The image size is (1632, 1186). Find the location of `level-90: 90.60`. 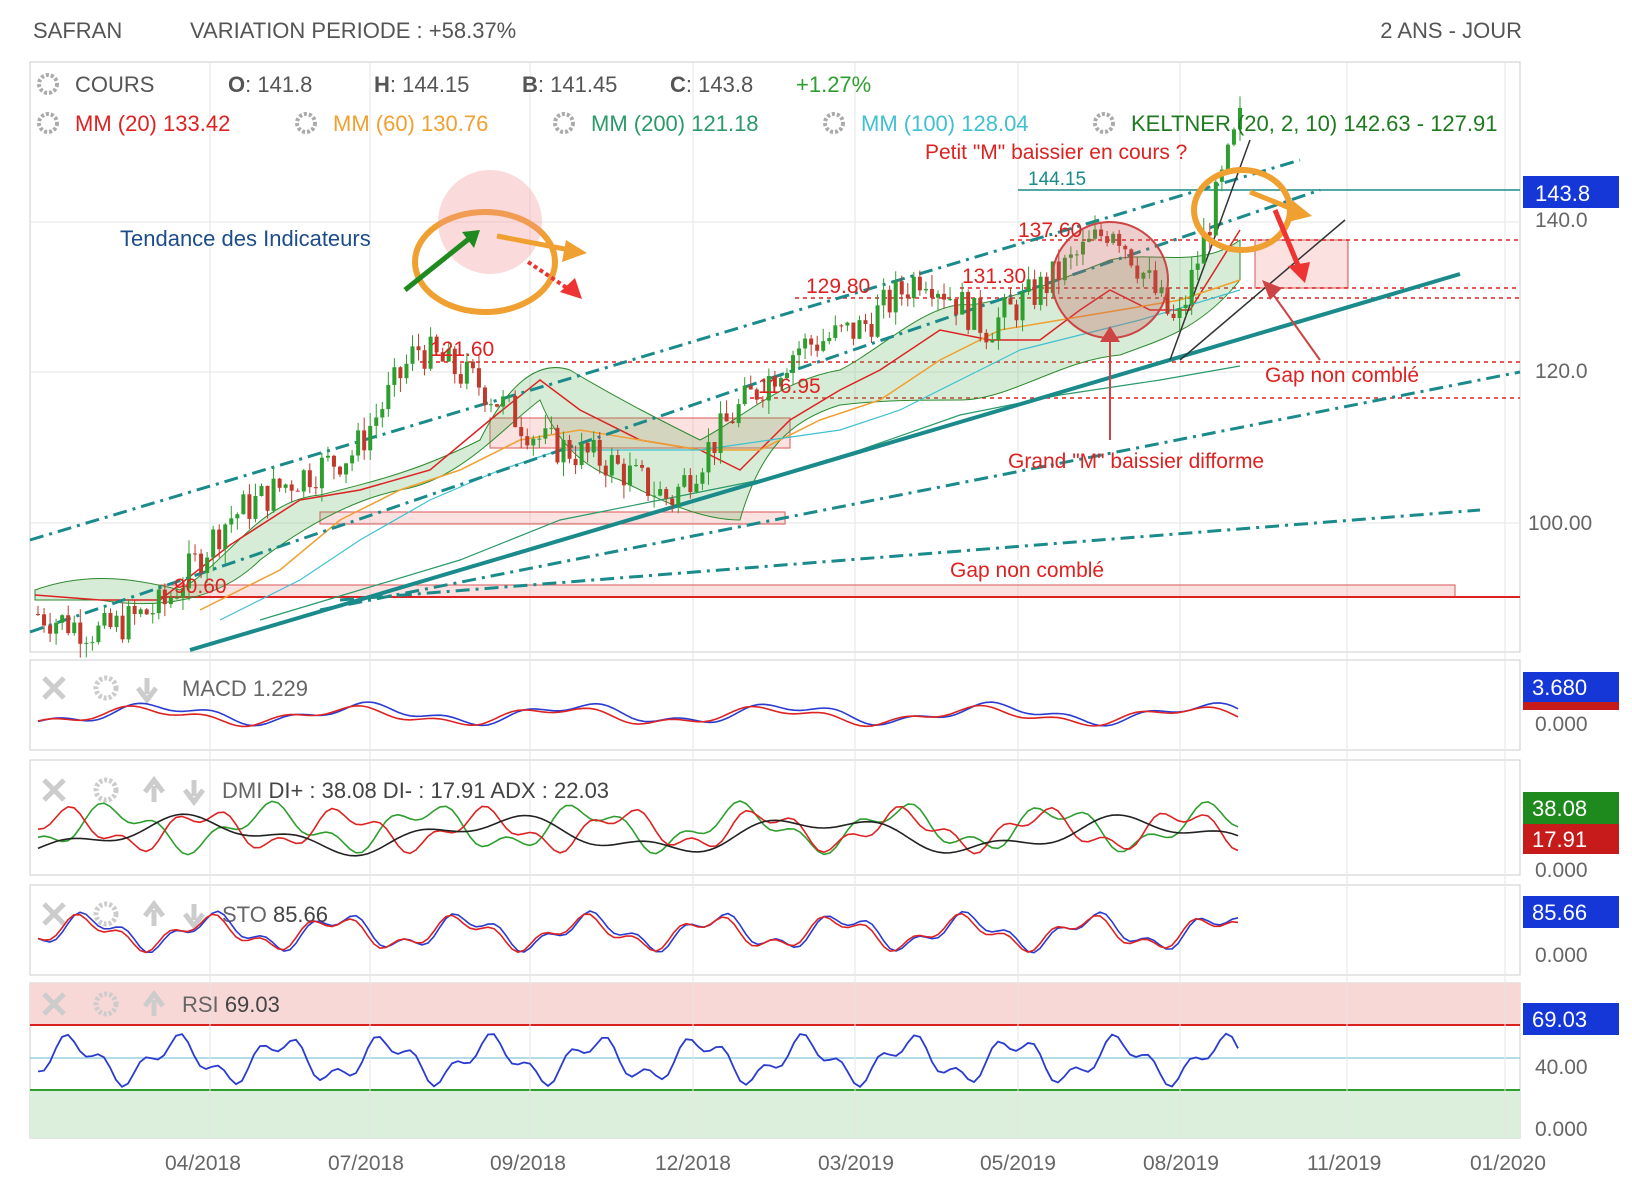

level-90: 90.60 is located at coordinates (200, 586).